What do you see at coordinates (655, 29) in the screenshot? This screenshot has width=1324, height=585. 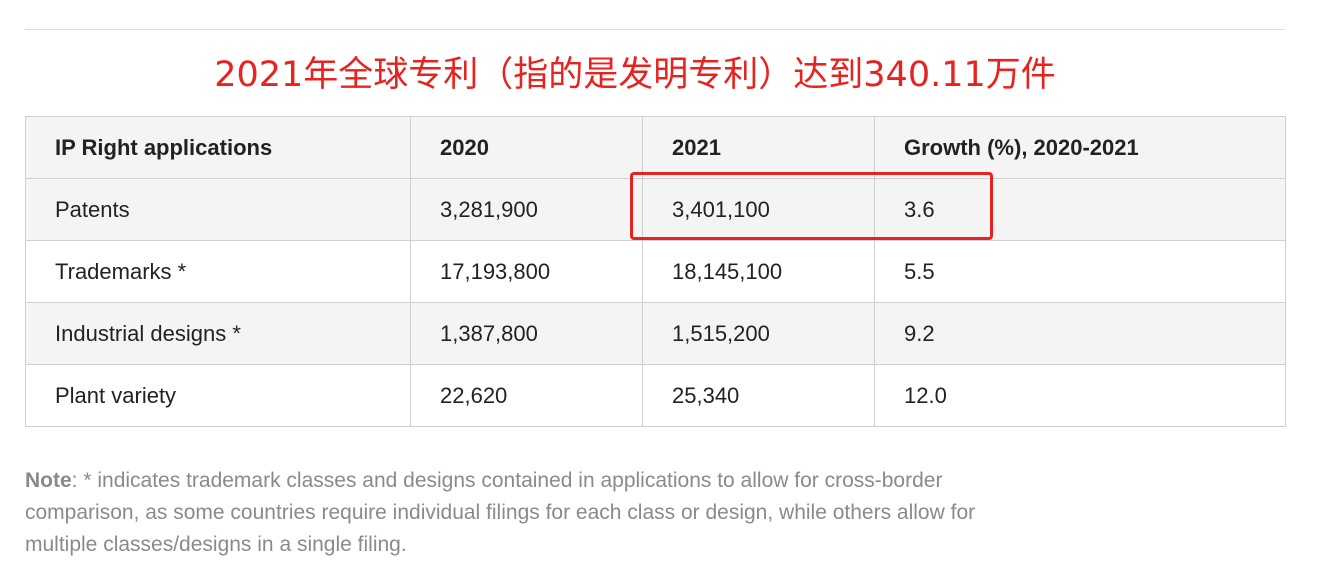 I see `top-divider` at bounding box center [655, 29].